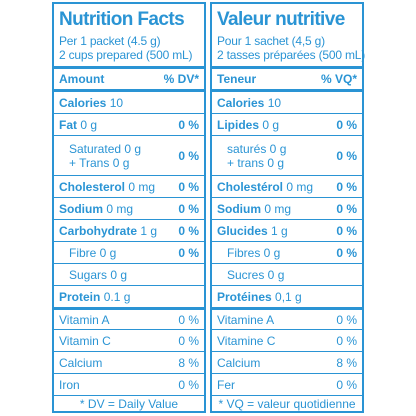  What do you see at coordinates (99, 162) in the screenshot?
I see `nutrient-line: + Trans 0 g` at bounding box center [99, 162].